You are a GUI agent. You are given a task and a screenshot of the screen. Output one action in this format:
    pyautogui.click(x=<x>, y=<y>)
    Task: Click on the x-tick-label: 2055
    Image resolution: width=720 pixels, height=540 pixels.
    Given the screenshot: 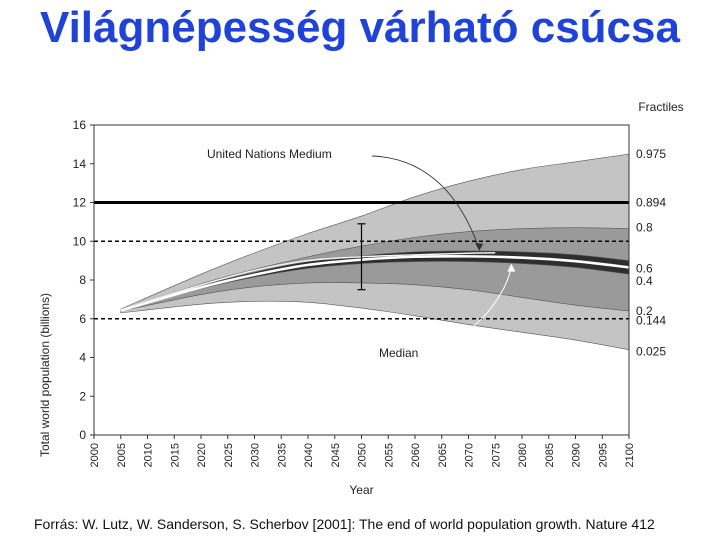 What is the action you would take?
    pyautogui.click(x=389, y=455)
    